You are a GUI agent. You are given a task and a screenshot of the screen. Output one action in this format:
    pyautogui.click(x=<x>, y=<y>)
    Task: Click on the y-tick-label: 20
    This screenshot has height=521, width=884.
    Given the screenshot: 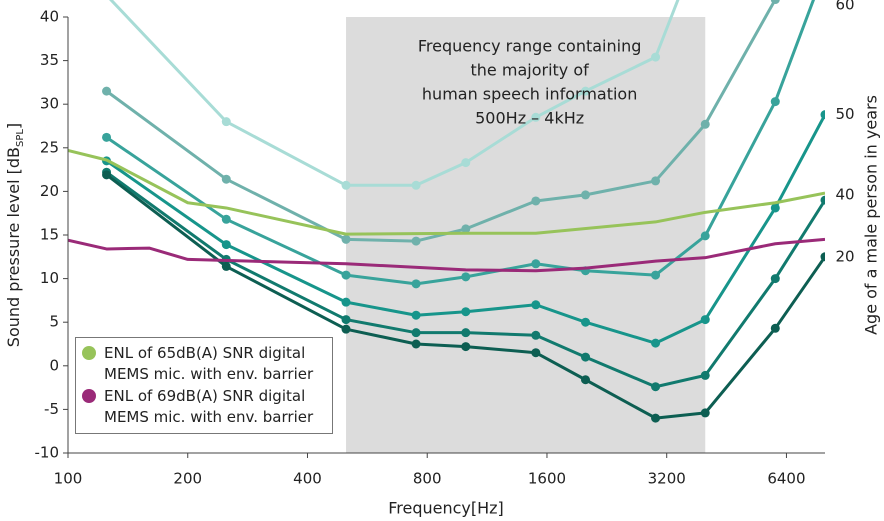 What is the action you would take?
    pyautogui.click(x=49, y=191)
    